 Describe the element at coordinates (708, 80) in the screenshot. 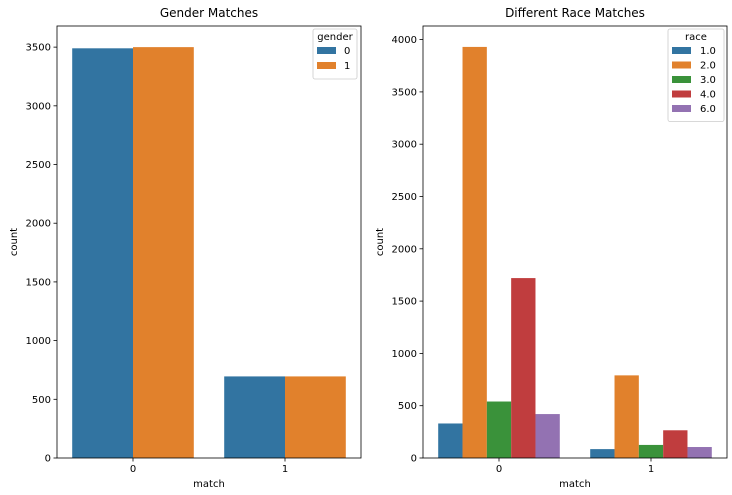

I see `legend-label-3-0: 3.0` at that location.